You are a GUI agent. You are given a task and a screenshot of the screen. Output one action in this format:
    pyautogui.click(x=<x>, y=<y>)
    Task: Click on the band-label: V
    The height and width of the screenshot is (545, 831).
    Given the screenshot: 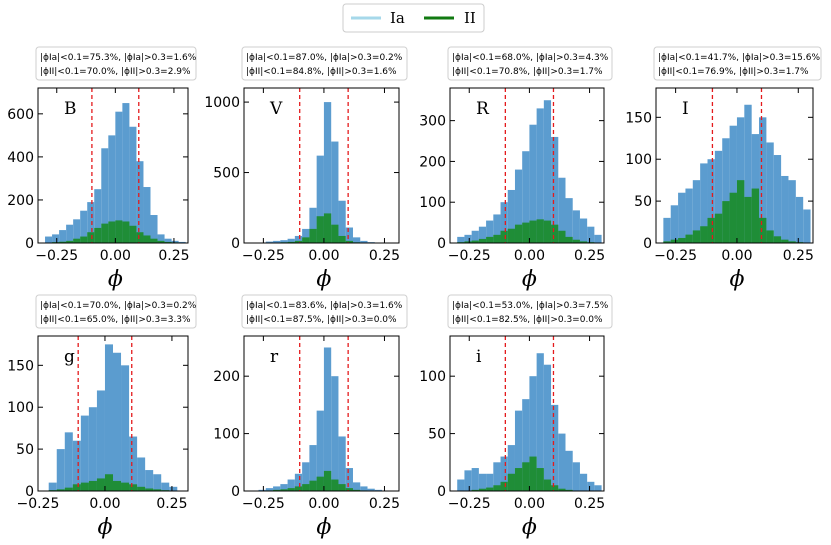 What is the action you would take?
    pyautogui.click(x=276, y=109)
    